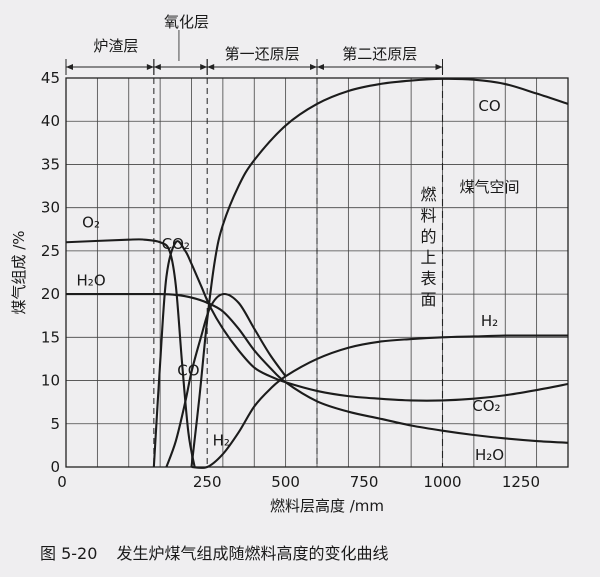 This screenshot has height=577, width=600. What do you see at coordinates (379, 54) in the screenshot?
I see `zone-label-4: 第二还原层` at bounding box center [379, 54].